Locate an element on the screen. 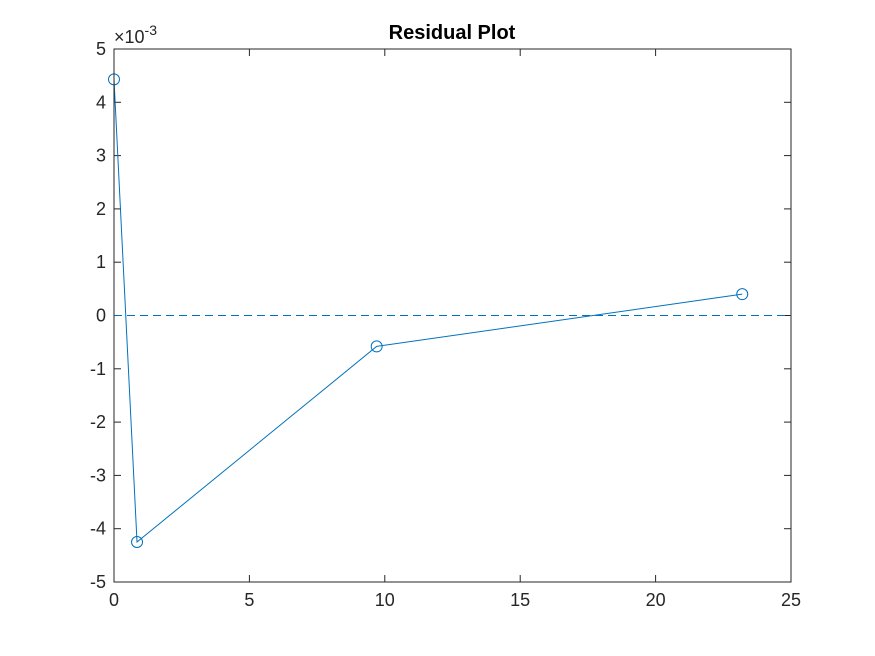 This screenshot has width=875, height=656. y-tick-label: 5 is located at coordinates (101, 49).